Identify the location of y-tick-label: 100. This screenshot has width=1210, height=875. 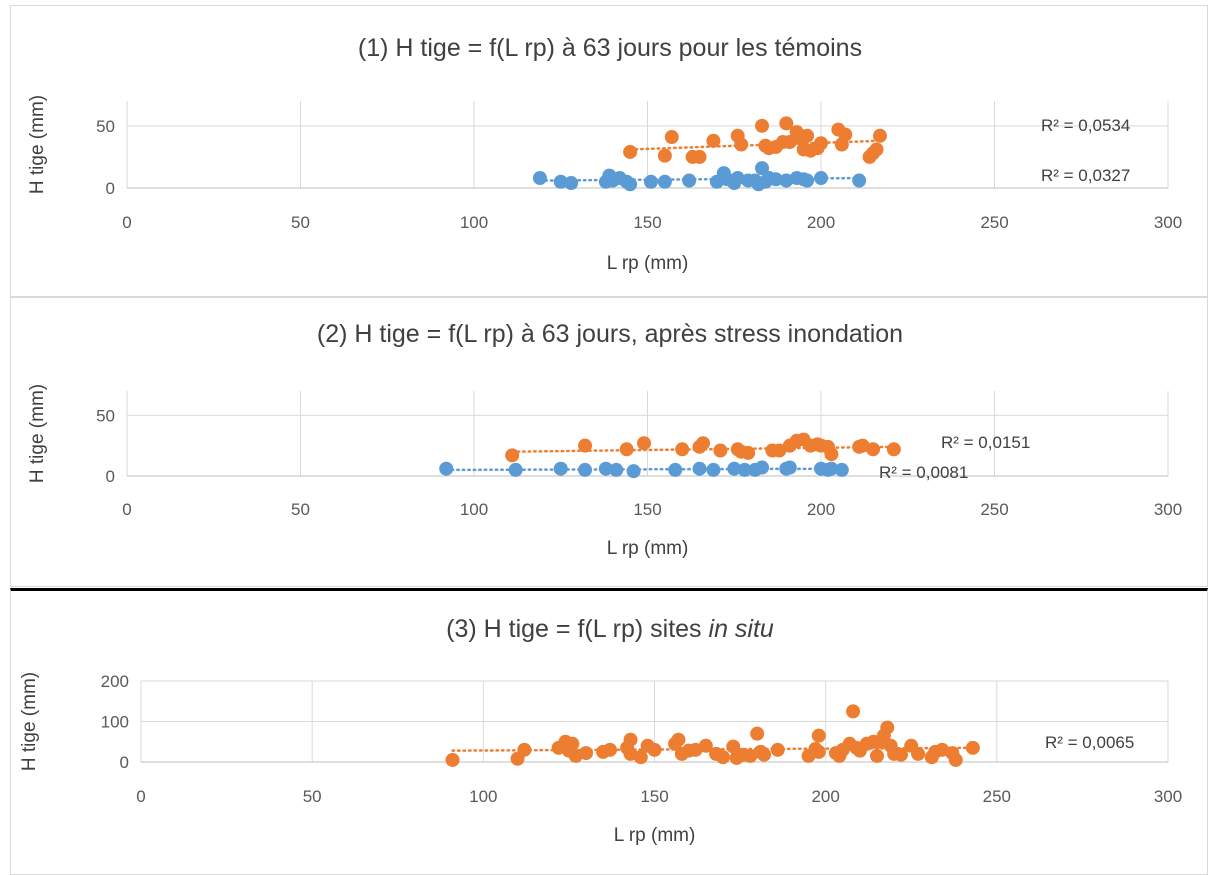
(115, 722).